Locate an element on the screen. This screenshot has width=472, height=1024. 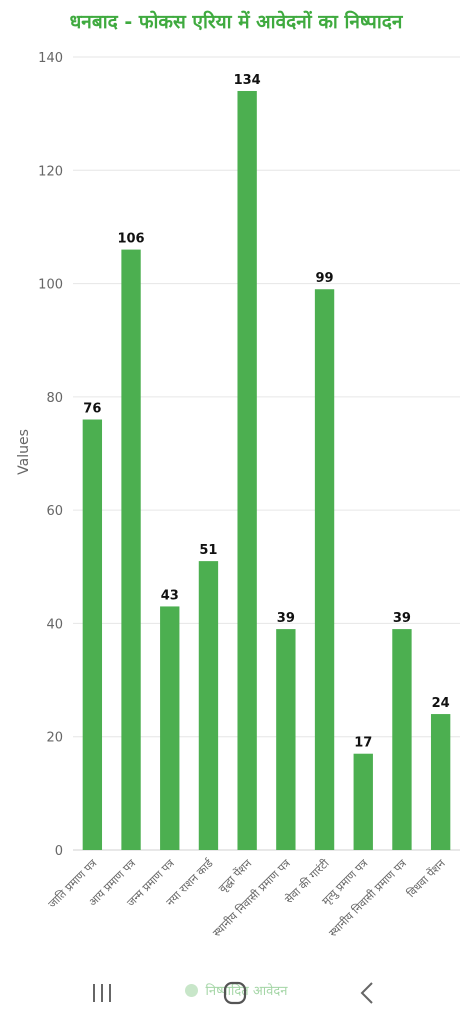
recent-apps-icon is located at coordinates (102, 993).